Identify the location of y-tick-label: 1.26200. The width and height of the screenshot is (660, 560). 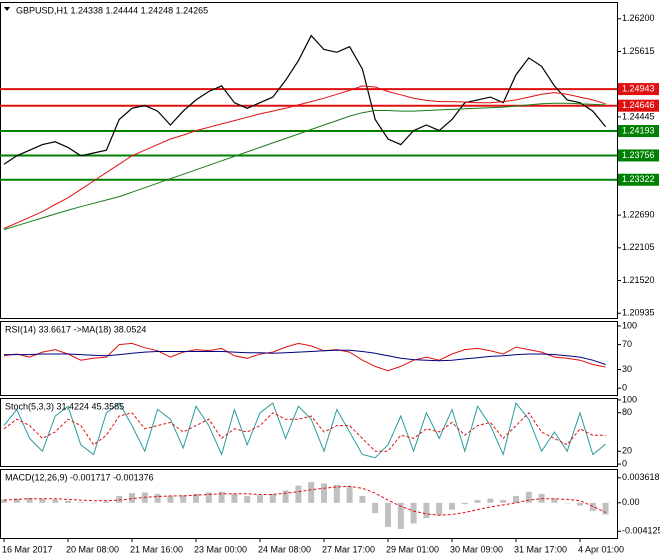
(638, 18).